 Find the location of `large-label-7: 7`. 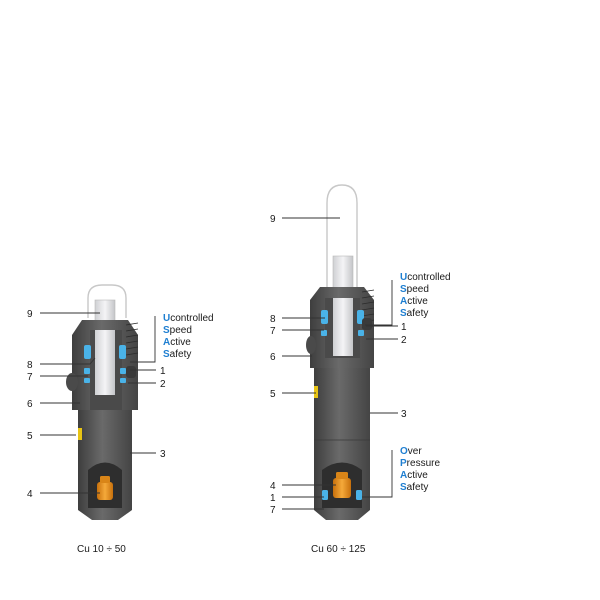

large-label-7: 7 is located at coordinates (273, 331).